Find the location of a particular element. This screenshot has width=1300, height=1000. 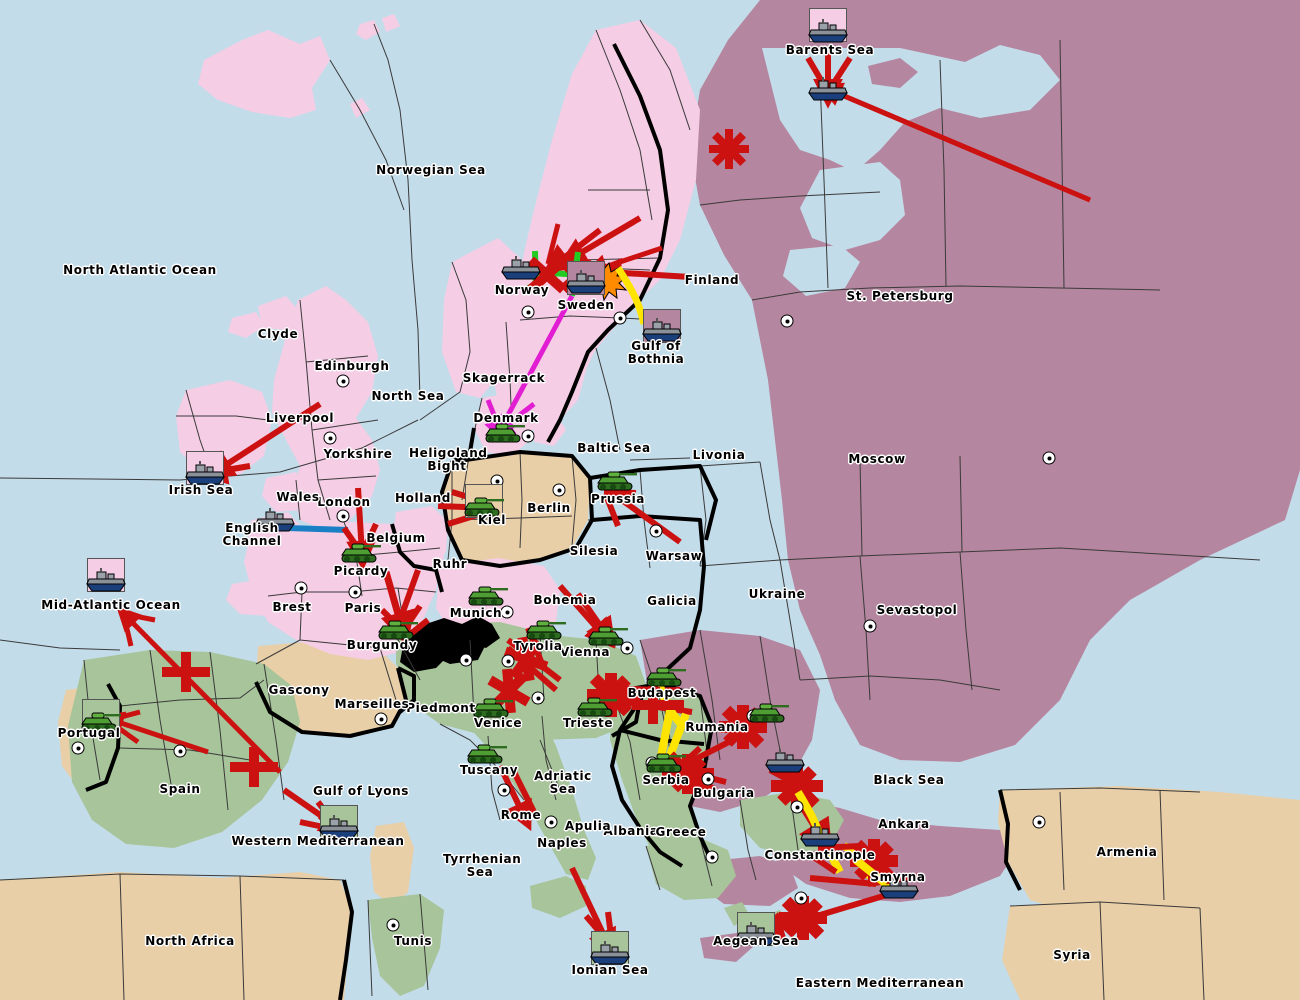

cut-gulf-of-bothnia is located at coordinates (631, 295).